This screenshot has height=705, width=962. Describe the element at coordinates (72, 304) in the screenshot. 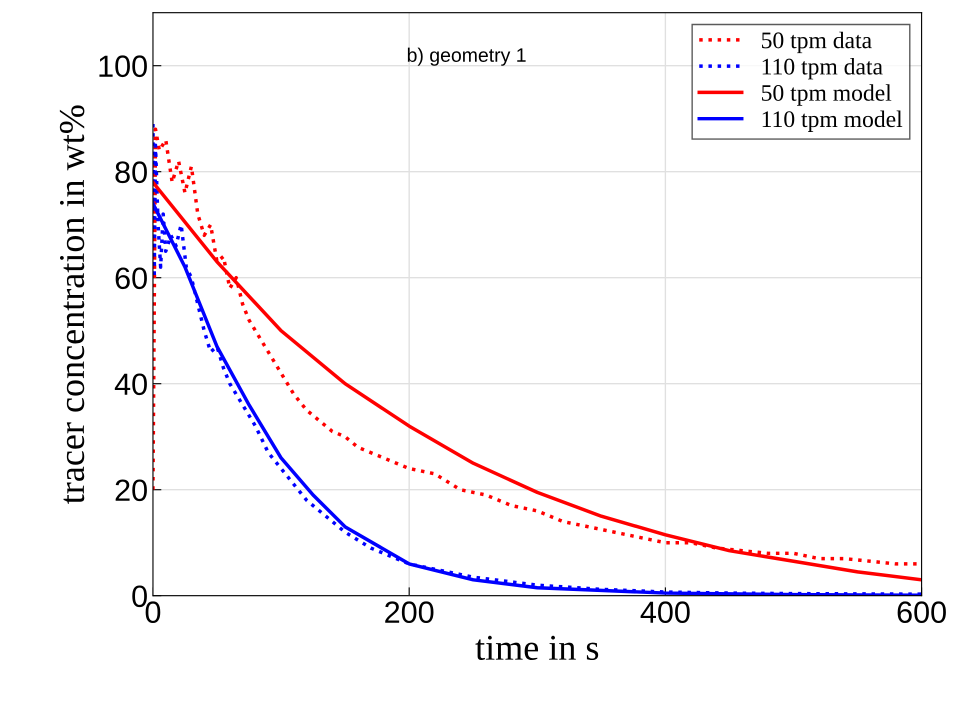

I see `y-axis-title: tracer concentration in wt%` at that location.